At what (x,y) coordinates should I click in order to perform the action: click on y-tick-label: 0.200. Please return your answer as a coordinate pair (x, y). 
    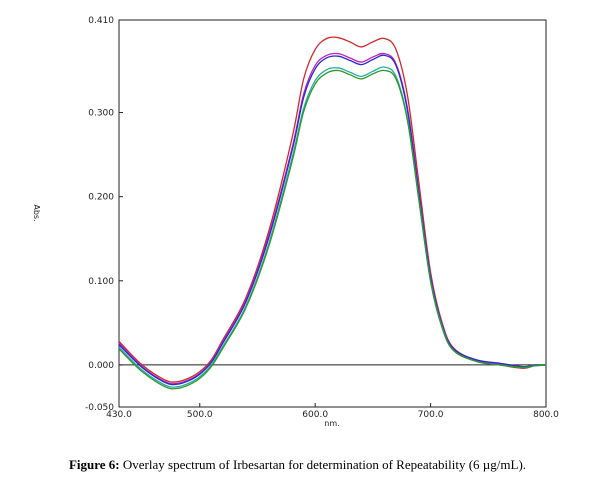
    Looking at the image, I should click on (101, 198).